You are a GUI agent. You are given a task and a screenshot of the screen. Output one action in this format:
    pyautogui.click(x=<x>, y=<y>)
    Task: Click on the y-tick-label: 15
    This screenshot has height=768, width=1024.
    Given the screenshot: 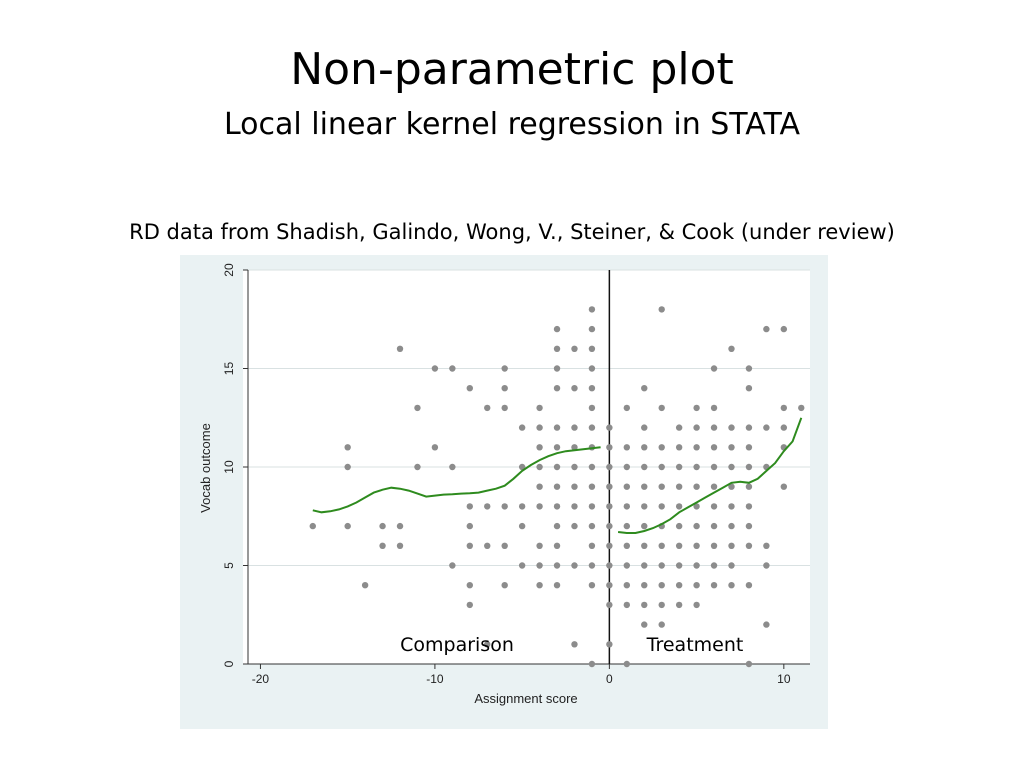 What is the action you would take?
    pyautogui.click(x=229, y=369)
    